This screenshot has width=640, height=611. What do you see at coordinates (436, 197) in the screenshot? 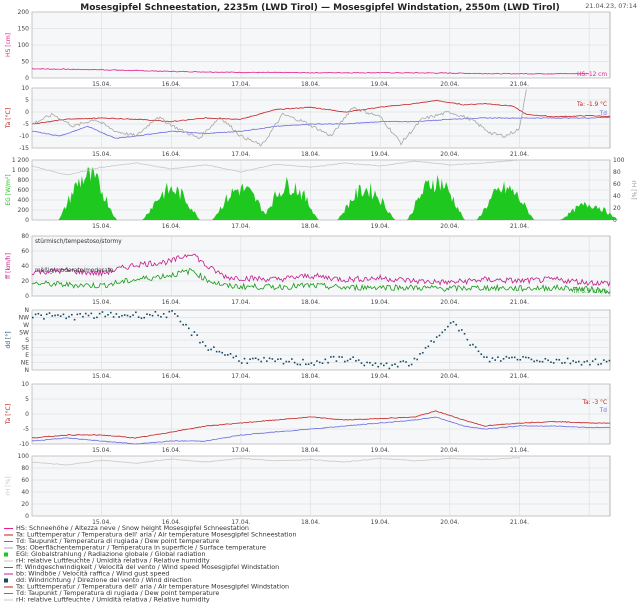
I see `radiation-day-peak` at bounding box center [436, 197].